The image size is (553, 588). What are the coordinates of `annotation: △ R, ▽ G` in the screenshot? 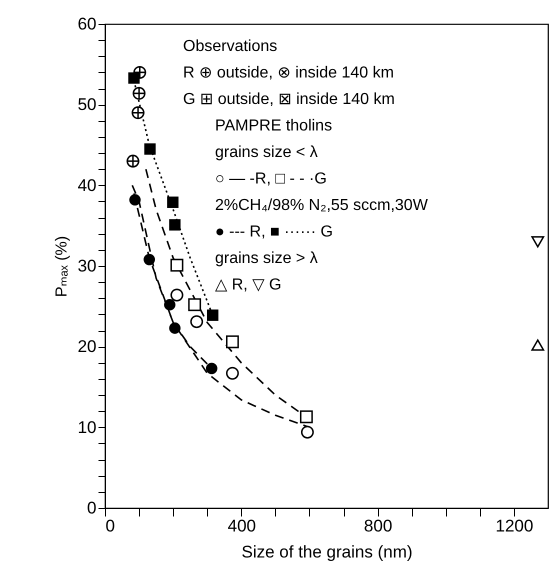 It's located at (248, 285).